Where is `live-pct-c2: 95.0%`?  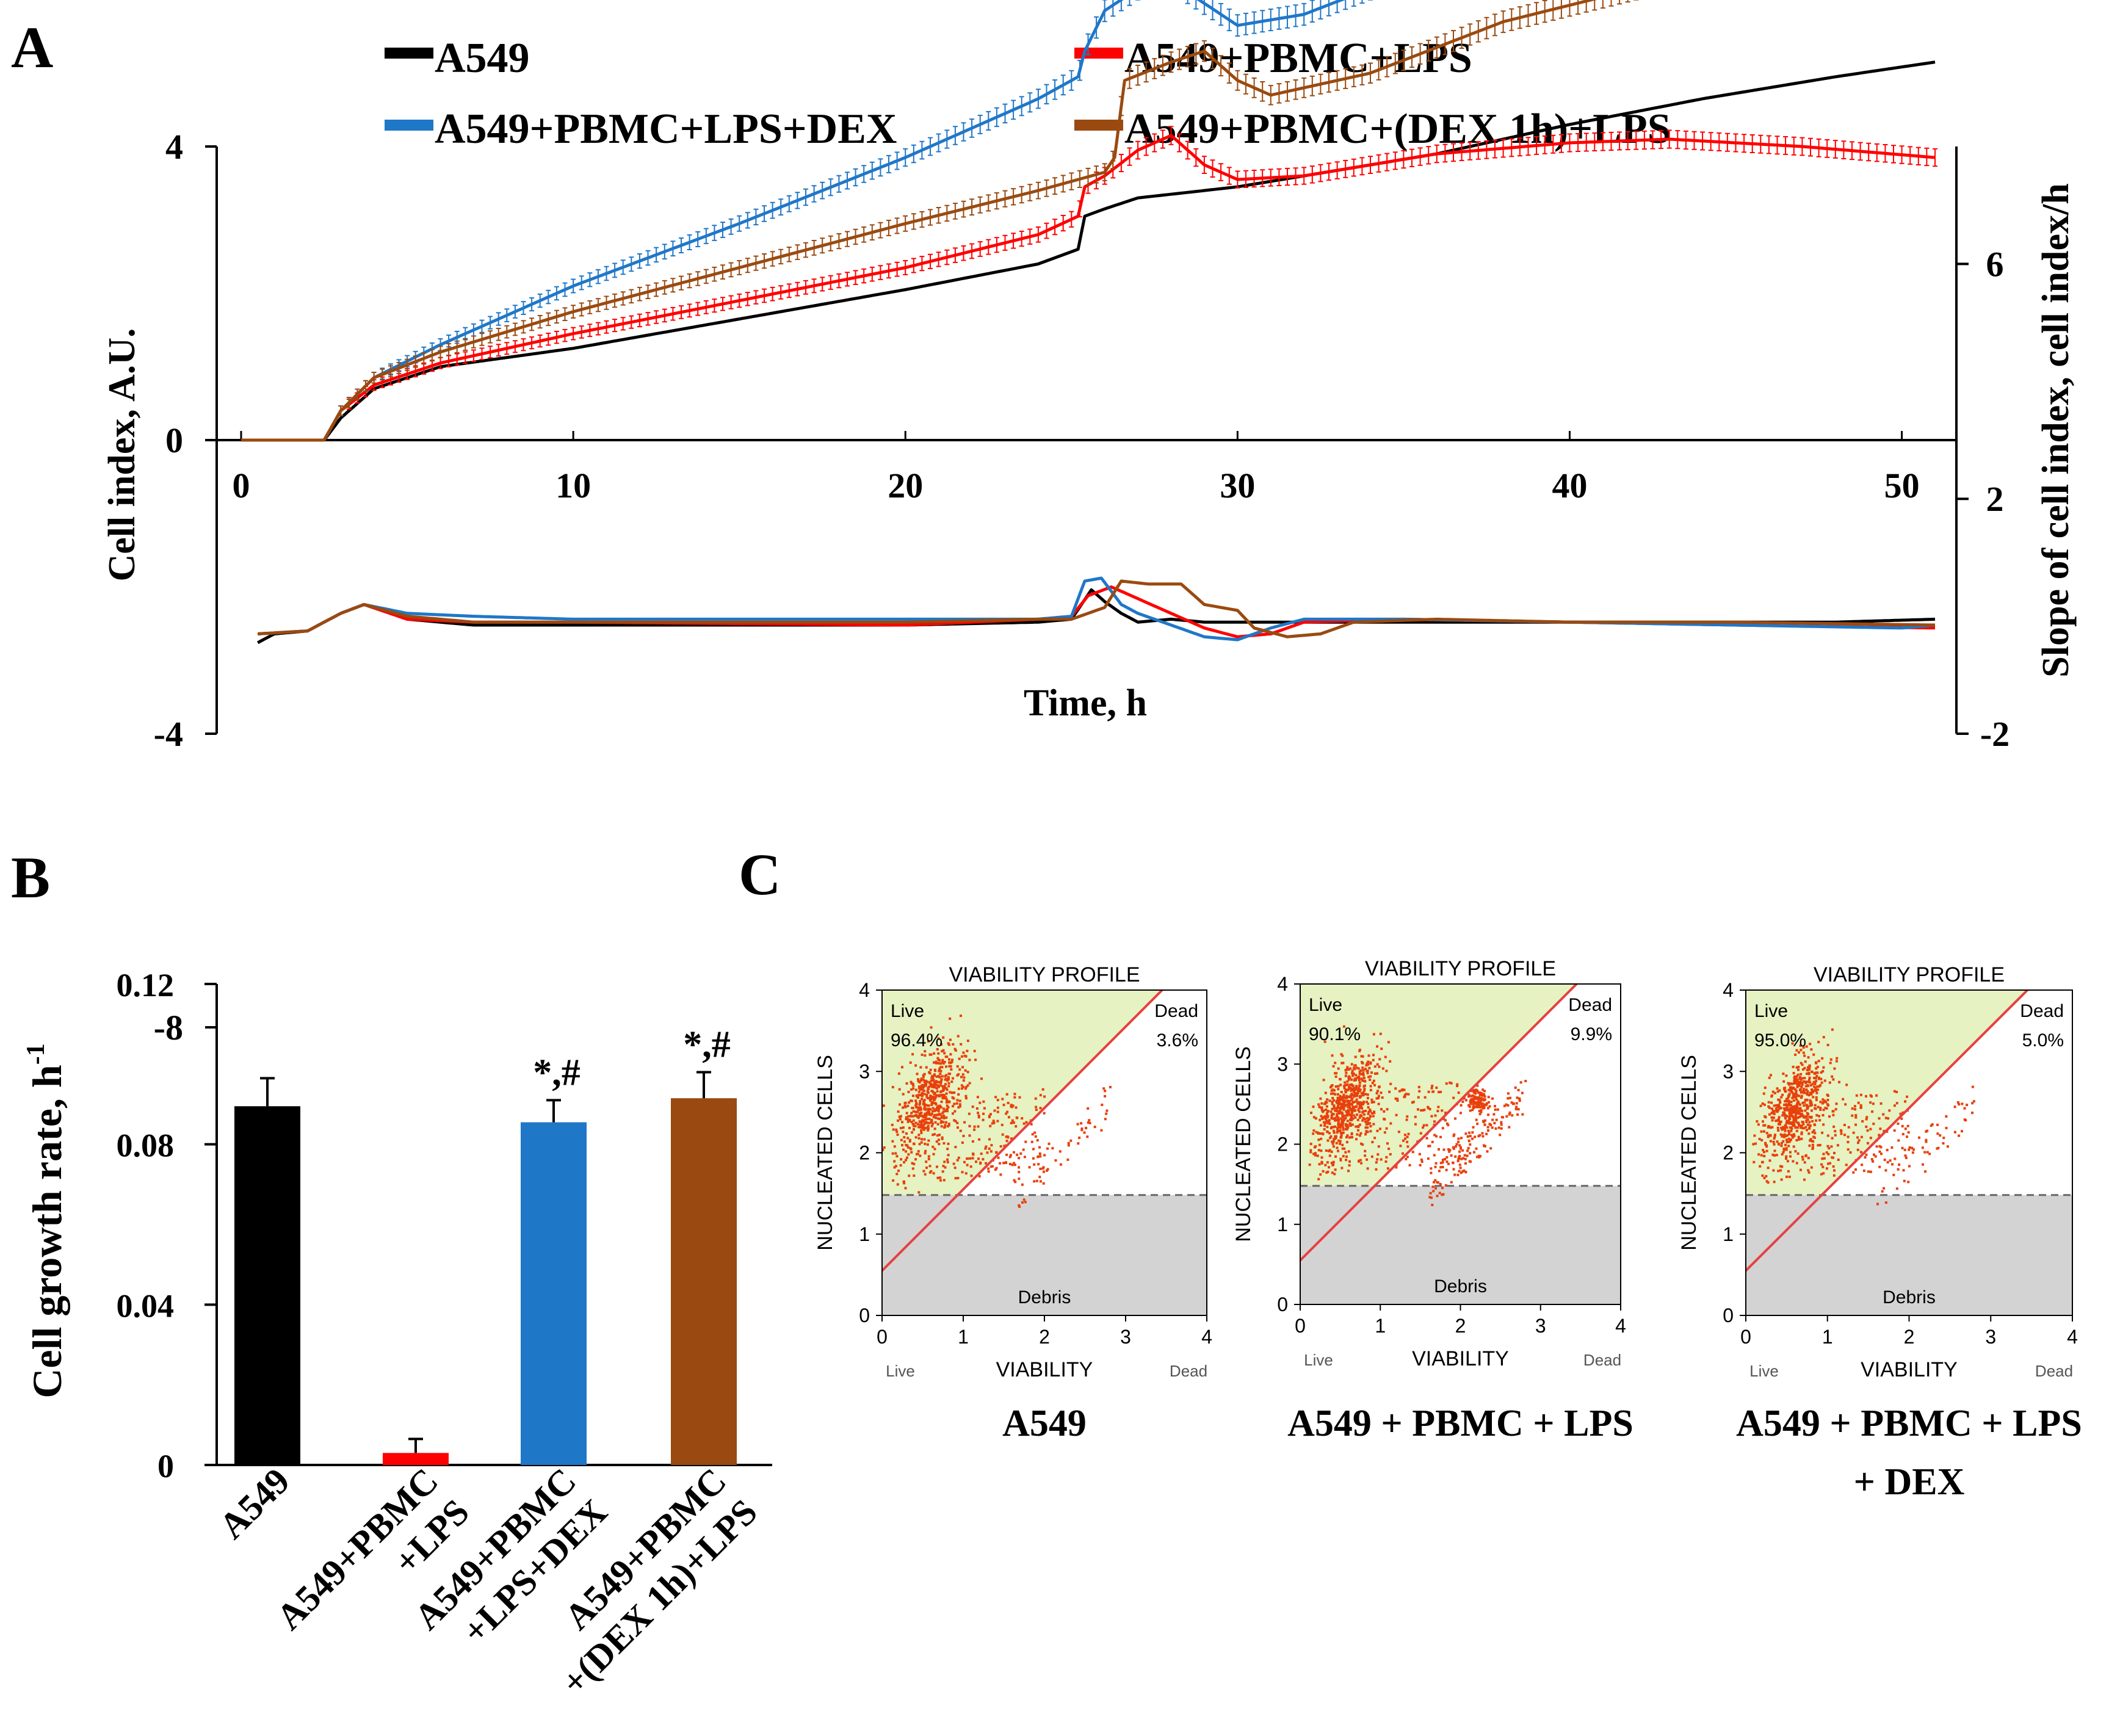 live-pct-c2: 95.0% is located at coordinates (1780, 1040).